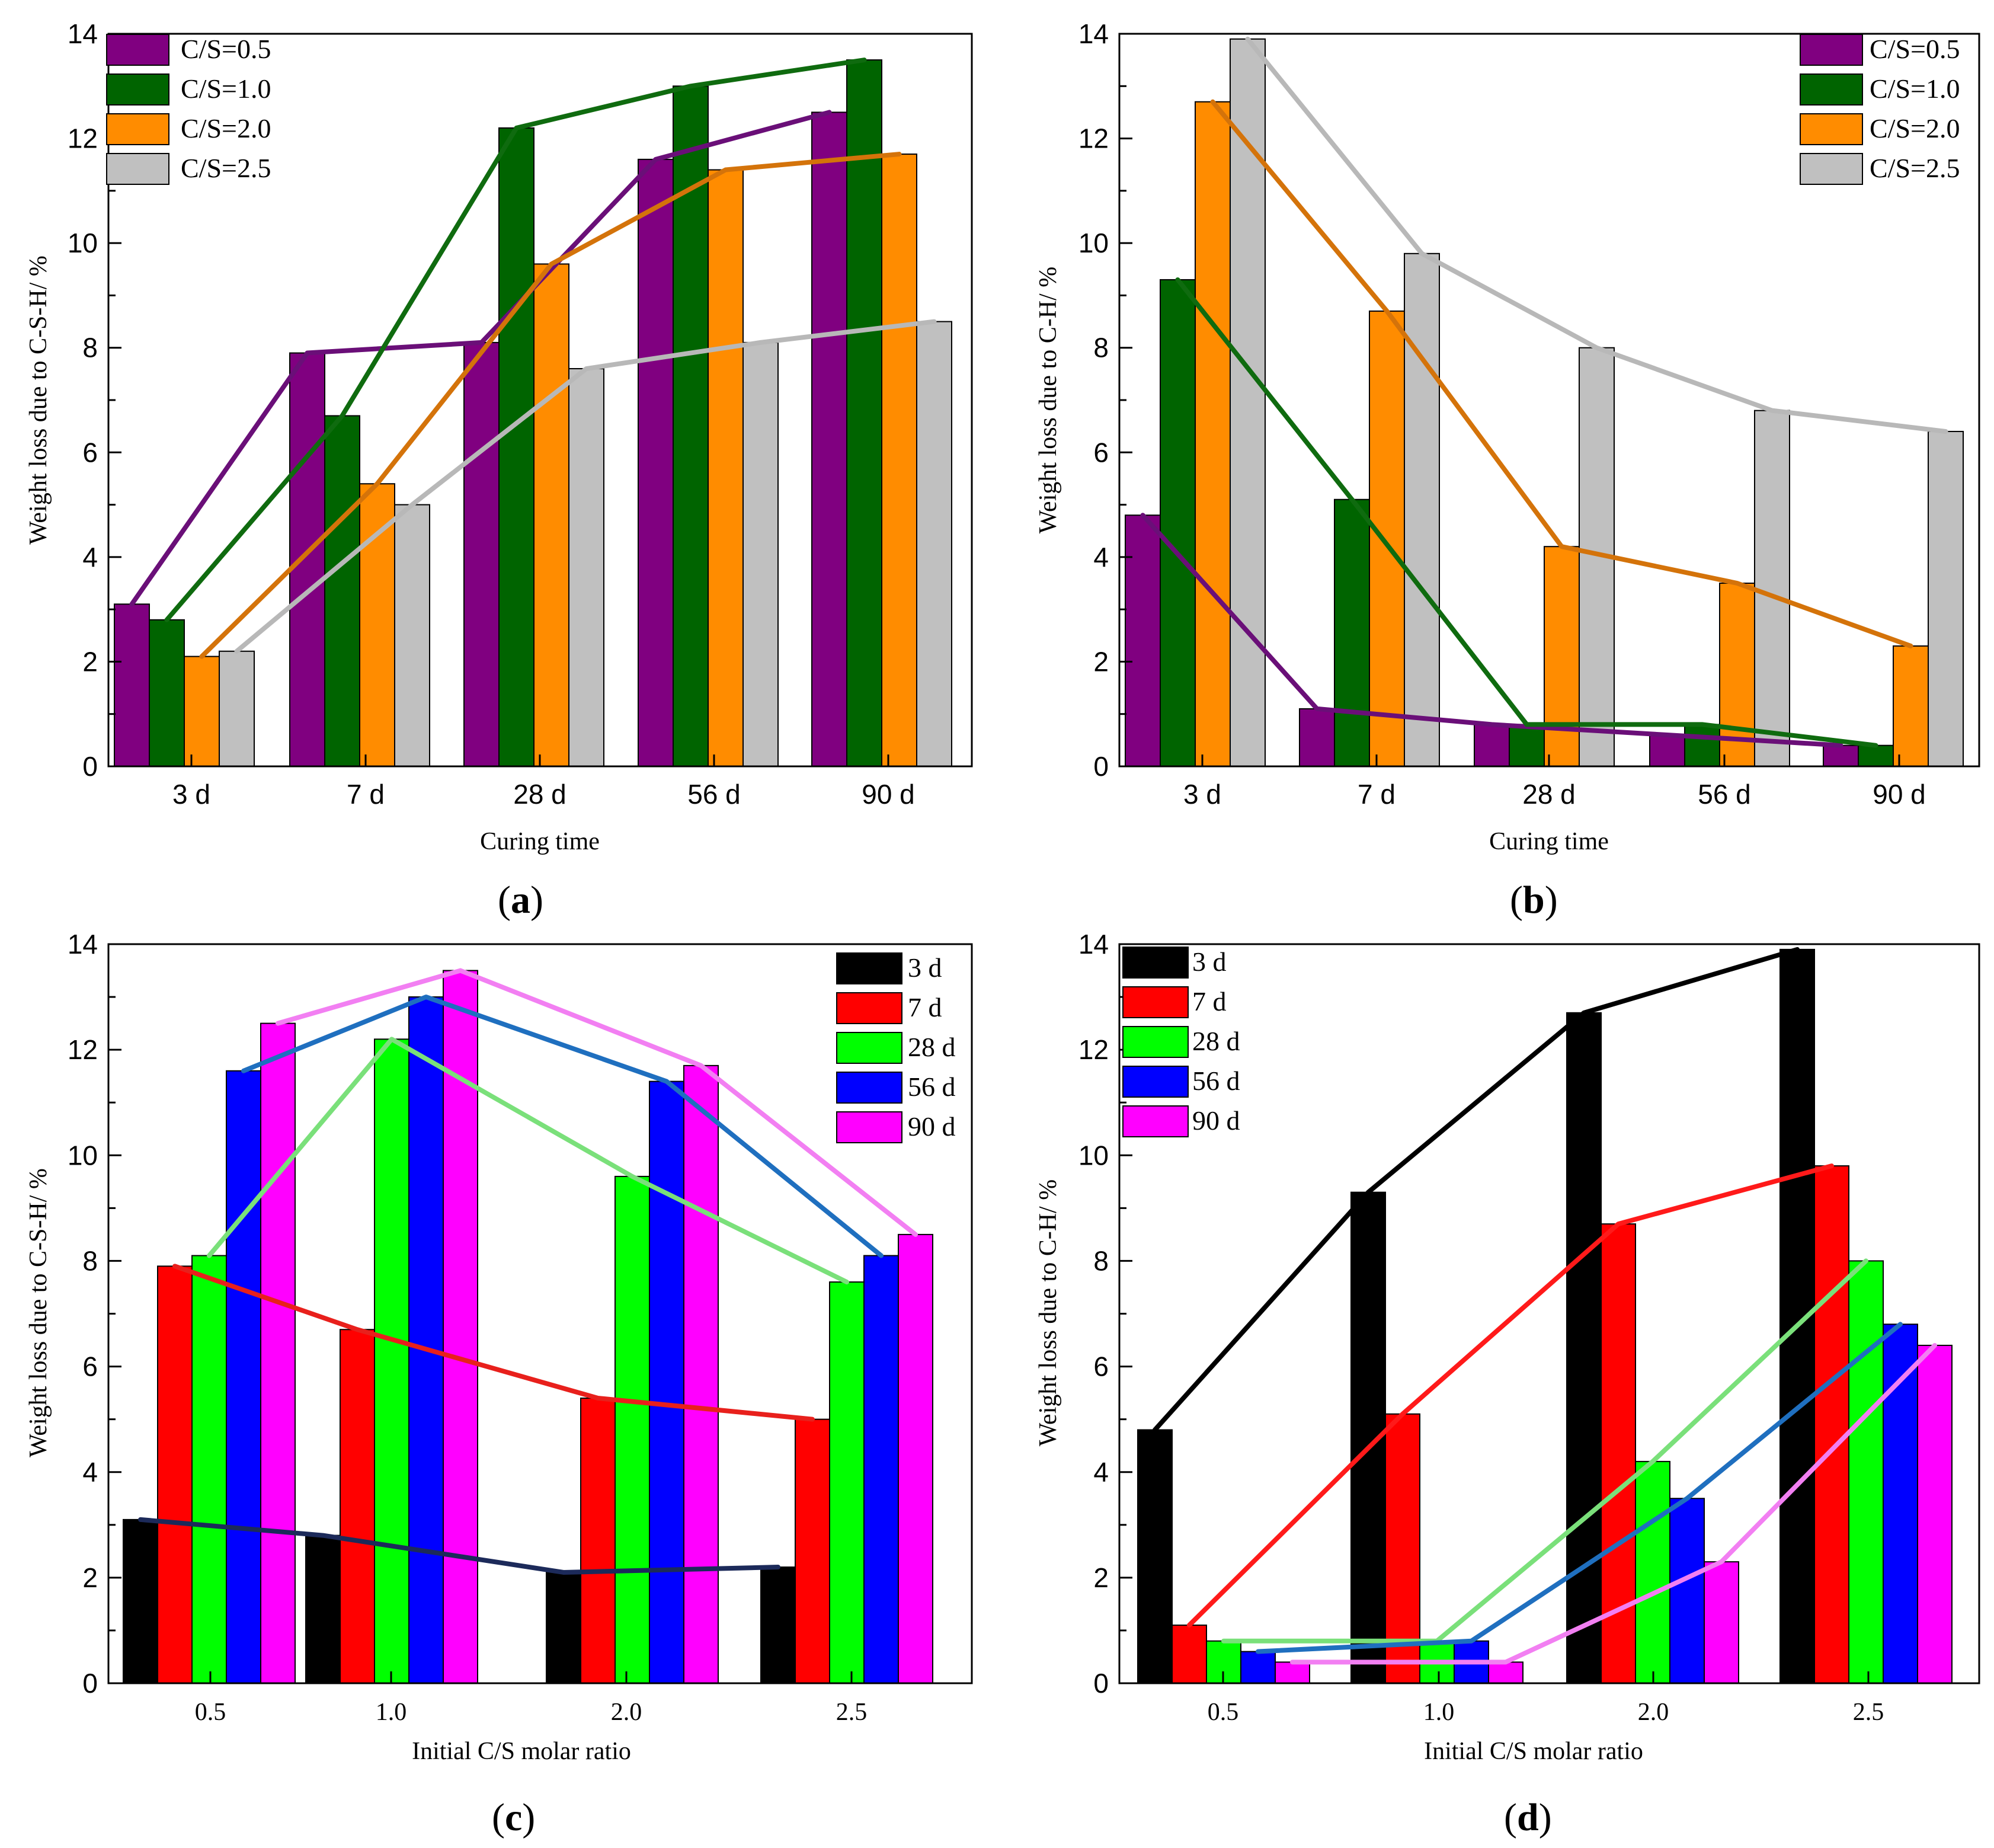 The width and height of the screenshot is (1994, 1848). What do you see at coordinates (540, 841) in the screenshot?
I see `x-axis-title: Curing time` at bounding box center [540, 841].